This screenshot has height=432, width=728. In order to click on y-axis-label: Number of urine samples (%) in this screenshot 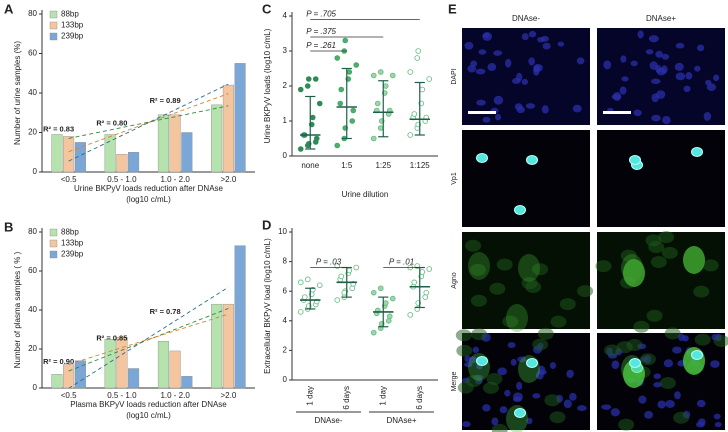, I will do `click(17, 93)`.